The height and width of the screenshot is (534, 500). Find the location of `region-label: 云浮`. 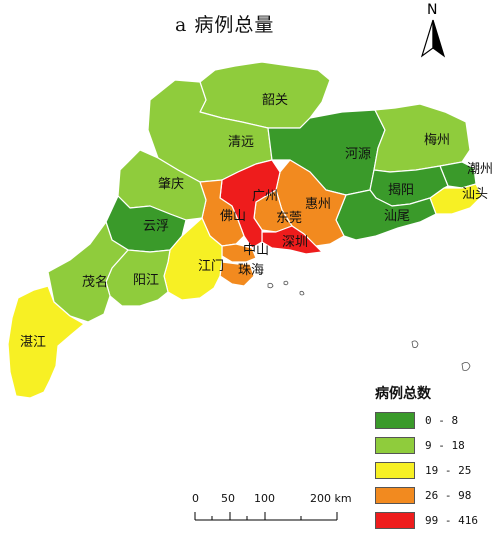

region-label: 云浮 is located at coordinates (156, 226).